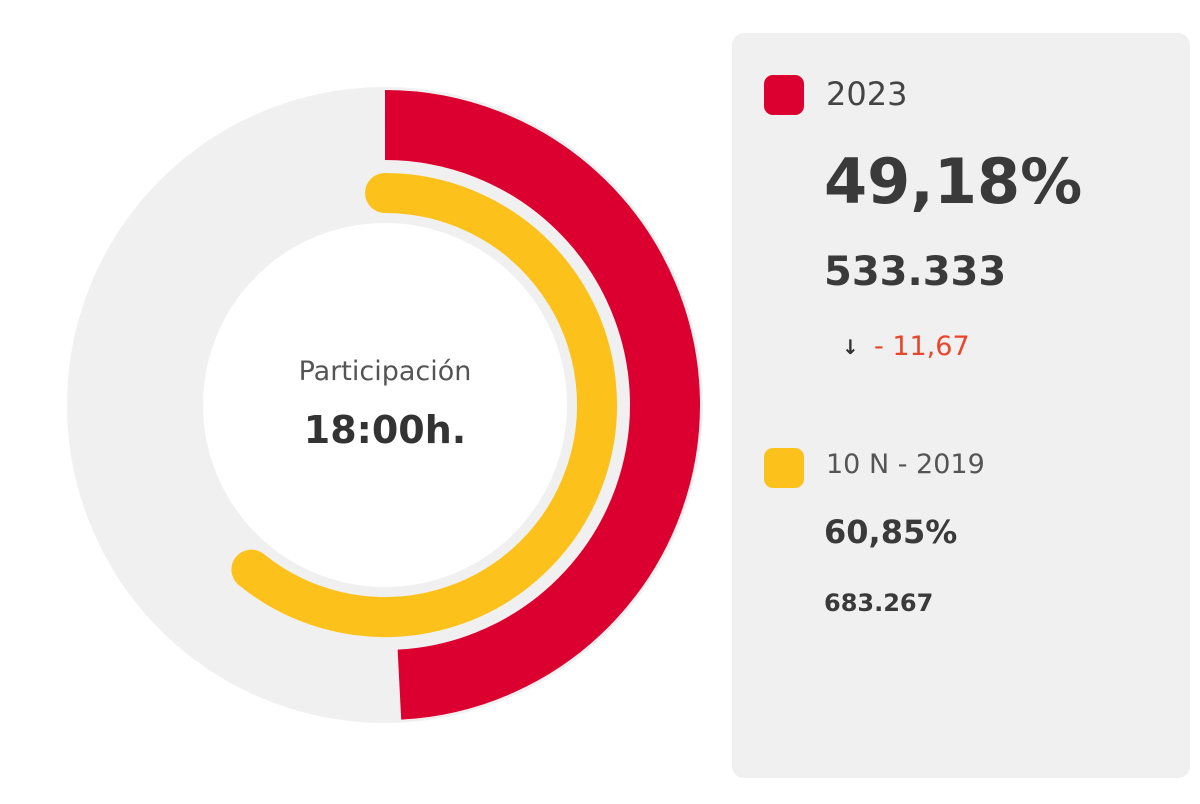 This screenshot has width=1200, height=804. Describe the element at coordinates (784, 468) in the screenshot. I see `legend-swatch-2019` at that location.